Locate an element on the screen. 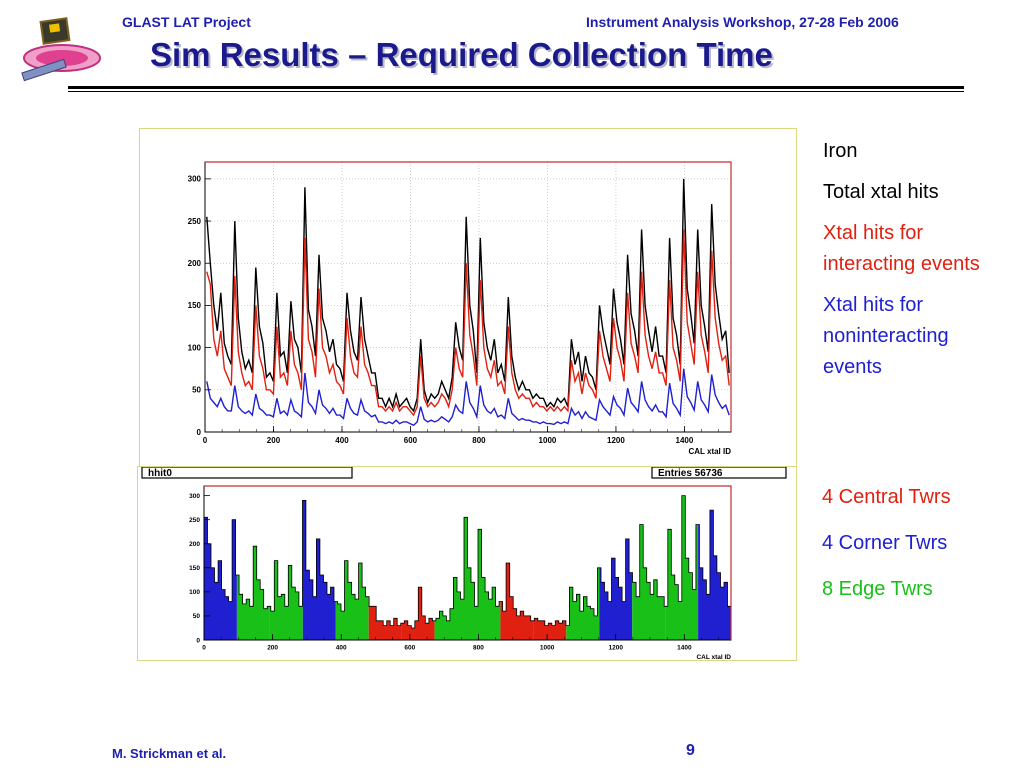 The image size is (1024, 768). legend-central-towers: 4 Central Twrs is located at coordinates (886, 497).